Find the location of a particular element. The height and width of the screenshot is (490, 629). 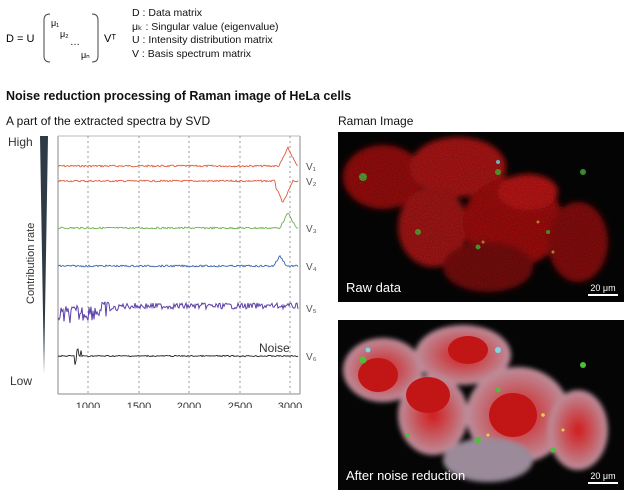

denoised-cells-picture is located at coordinates (475, 403).